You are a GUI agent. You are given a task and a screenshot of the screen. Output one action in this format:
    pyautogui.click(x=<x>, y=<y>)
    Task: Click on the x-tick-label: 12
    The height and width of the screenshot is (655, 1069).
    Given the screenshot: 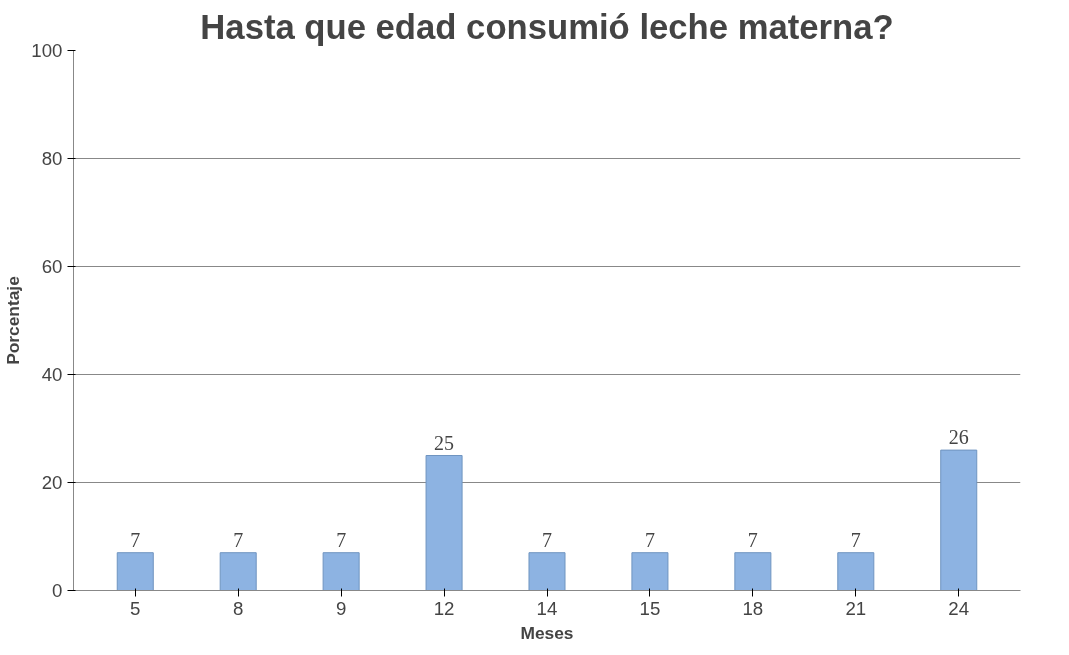 What is the action you would take?
    pyautogui.click(x=444, y=608)
    